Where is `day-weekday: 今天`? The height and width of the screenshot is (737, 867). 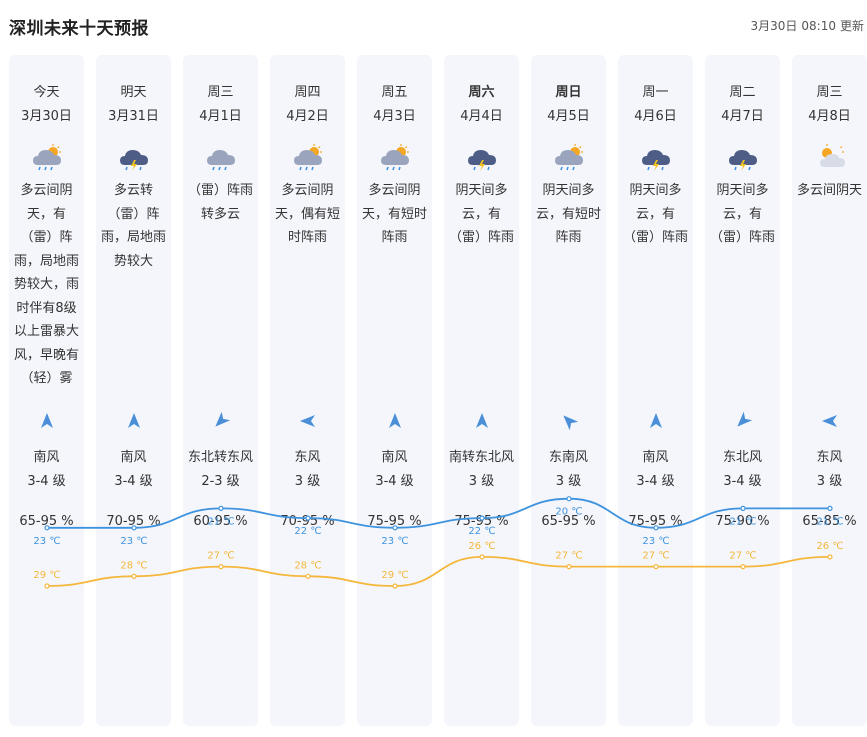 day-weekday: 今天 is located at coordinates (46, 92).